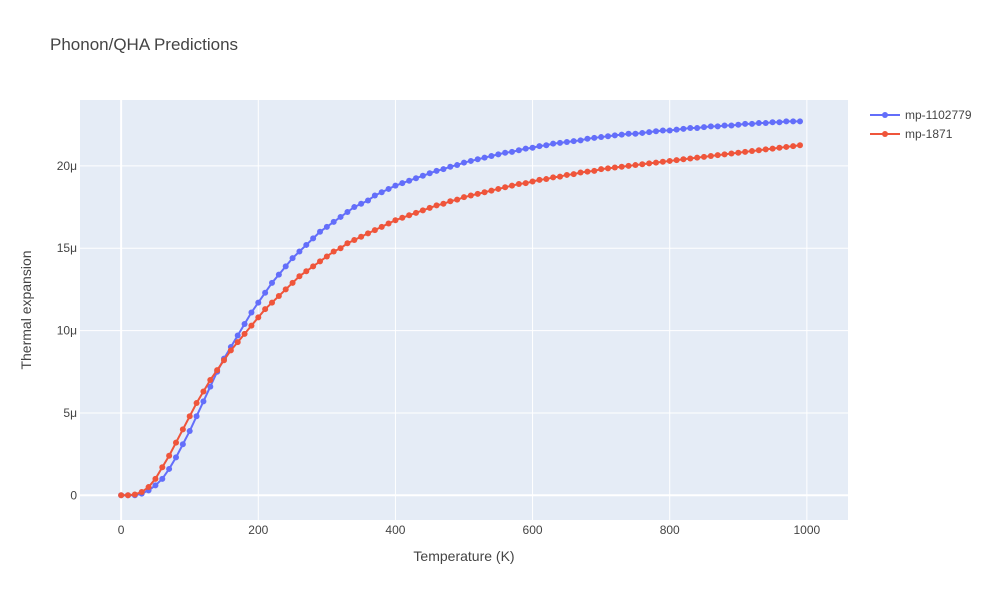 The height and width of the screenshot is (605, 1000). Describe the element at coordinates (921, 124) in the screenshot. I see `legend: mp-1102779 mp-1871` at that location.